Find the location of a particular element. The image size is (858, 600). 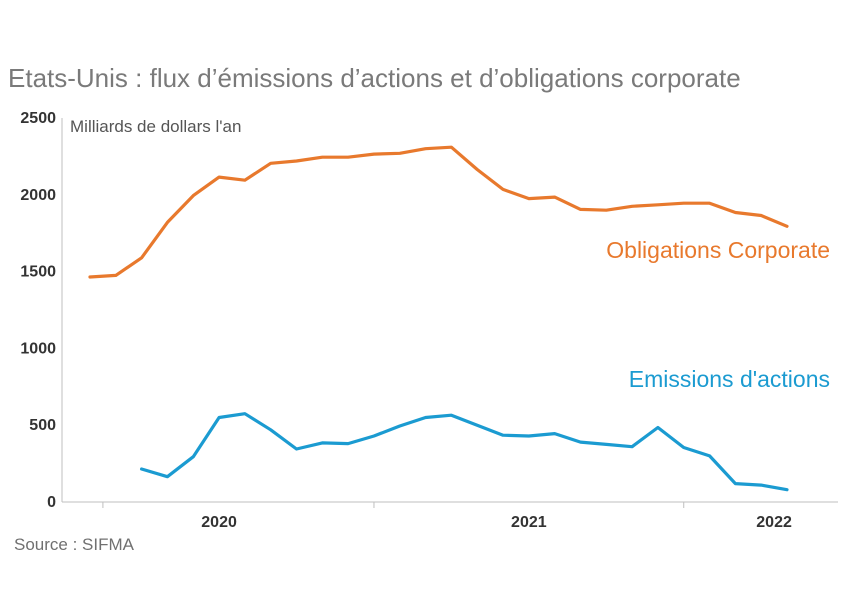

y-tick-label-500: 500 is located at coordinates (42, 425).